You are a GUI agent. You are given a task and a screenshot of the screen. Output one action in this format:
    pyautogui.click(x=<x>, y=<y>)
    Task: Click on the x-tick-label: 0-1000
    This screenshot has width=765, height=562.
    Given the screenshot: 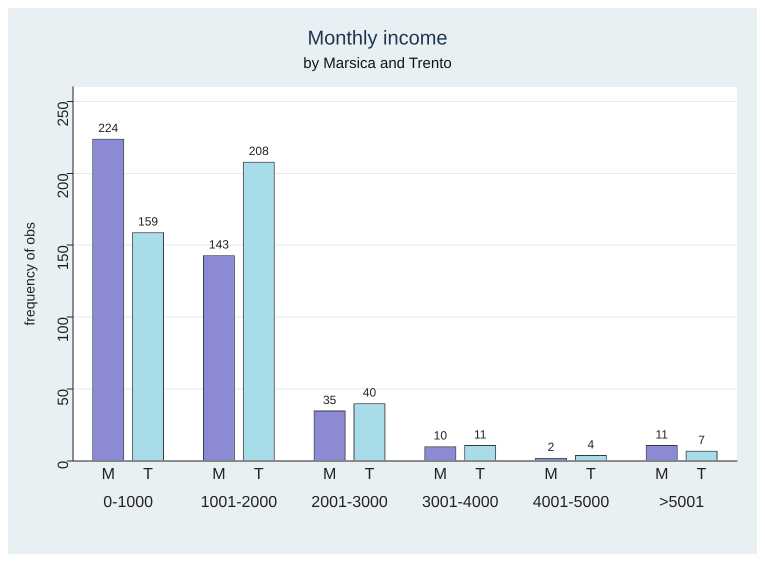 What is the action you would take?
    pyautogui.click(x=128, y=502)
    